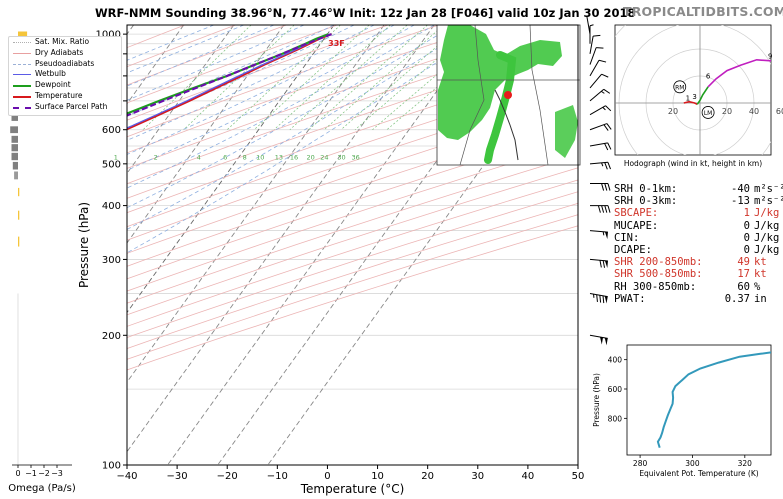 The height and width of the screenshot is (499, 783). I want to click on param-value: 0.37, so click(737, 298).